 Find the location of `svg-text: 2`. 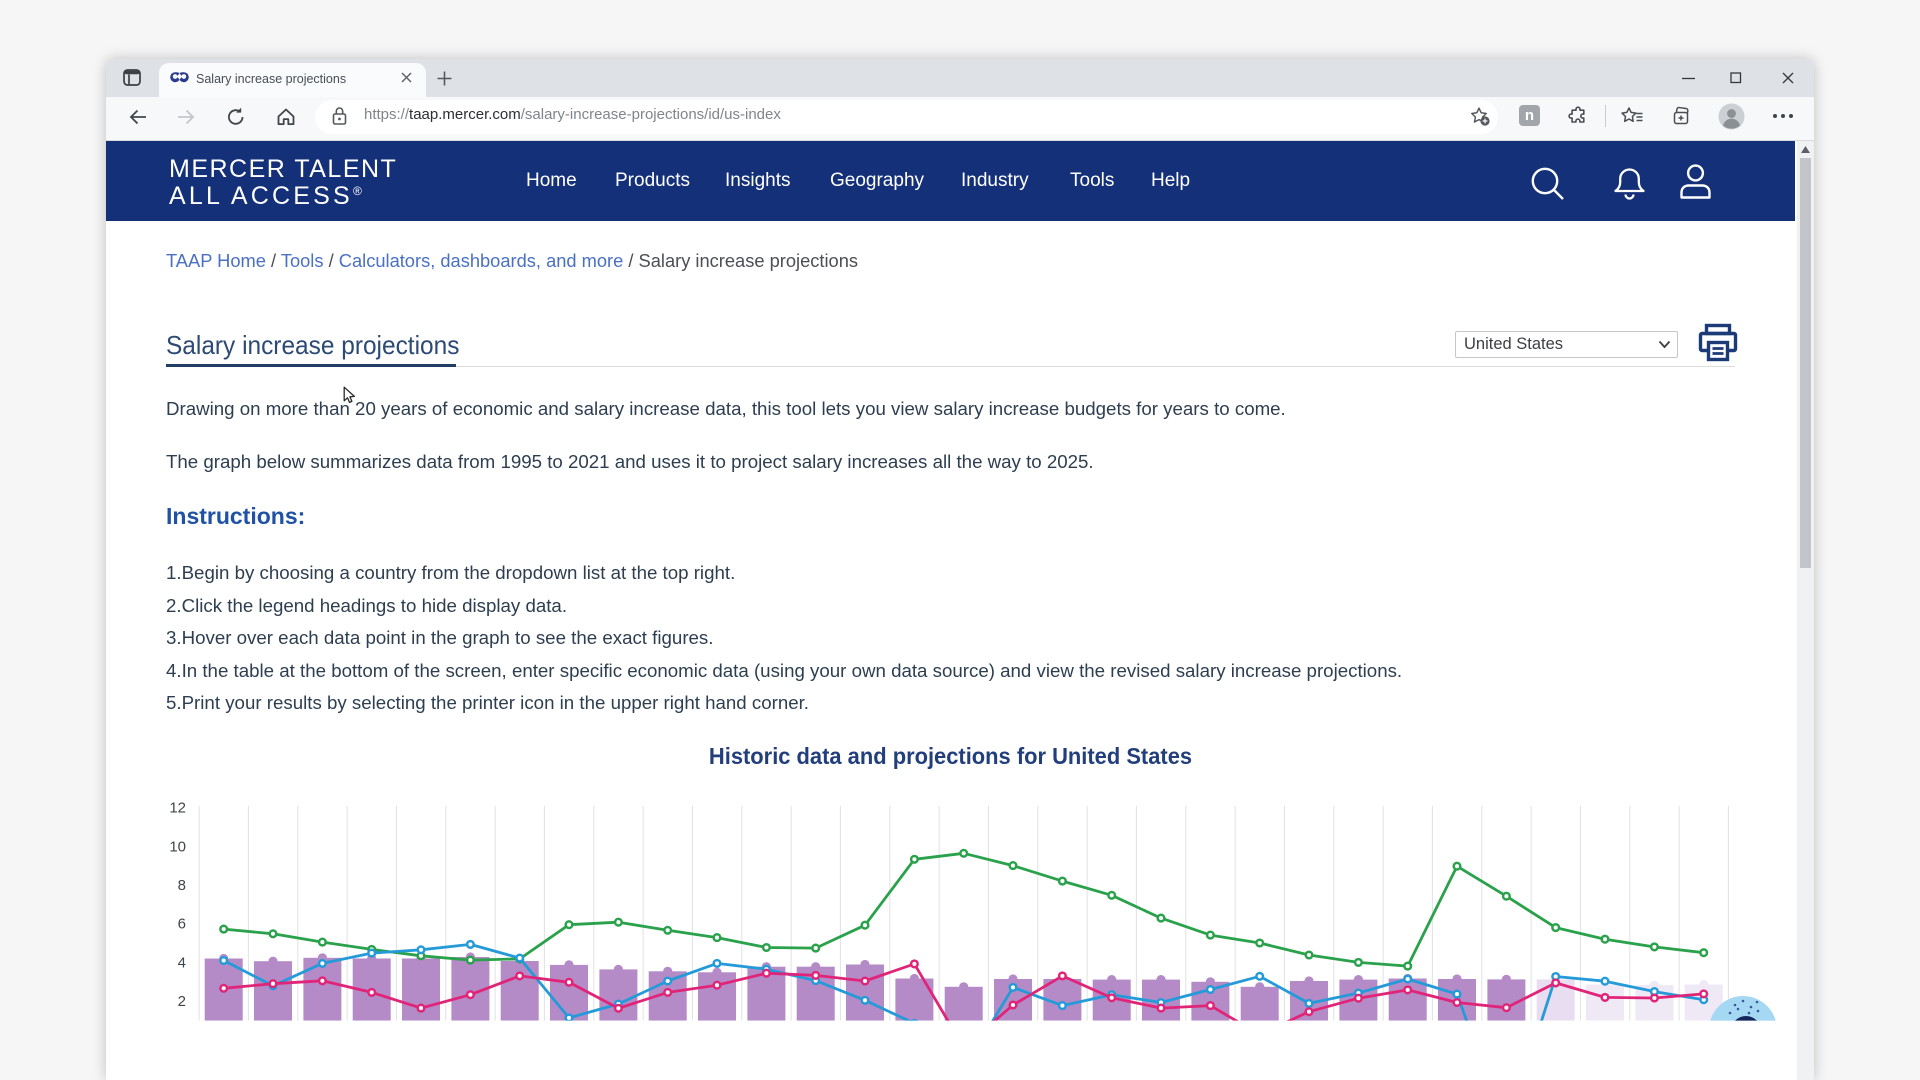

svg-text: 2 is located at coordinates (182, 1001).